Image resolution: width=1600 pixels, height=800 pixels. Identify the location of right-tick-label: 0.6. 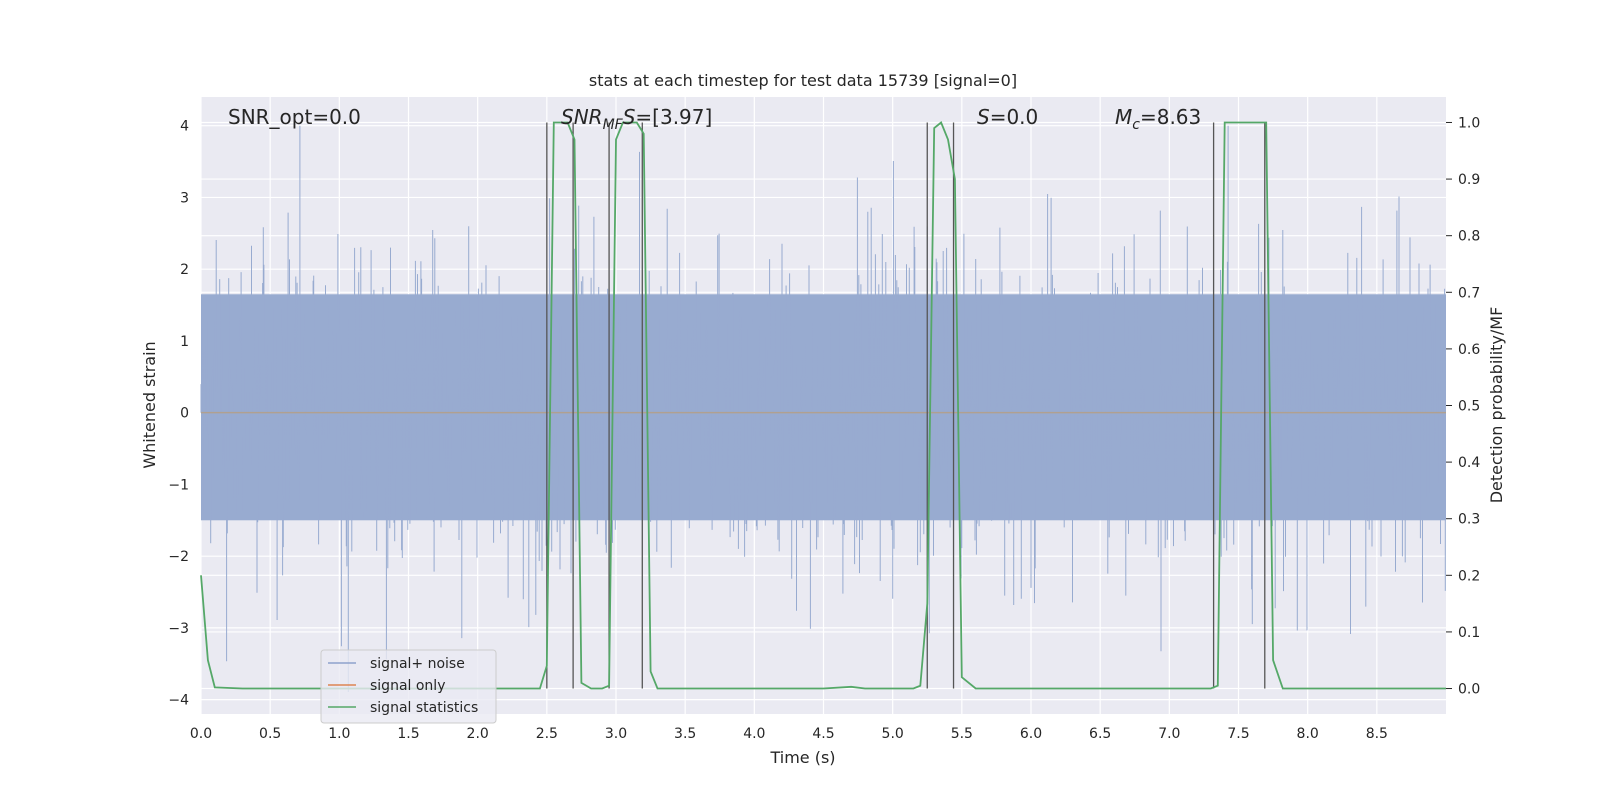
(1469, 350).